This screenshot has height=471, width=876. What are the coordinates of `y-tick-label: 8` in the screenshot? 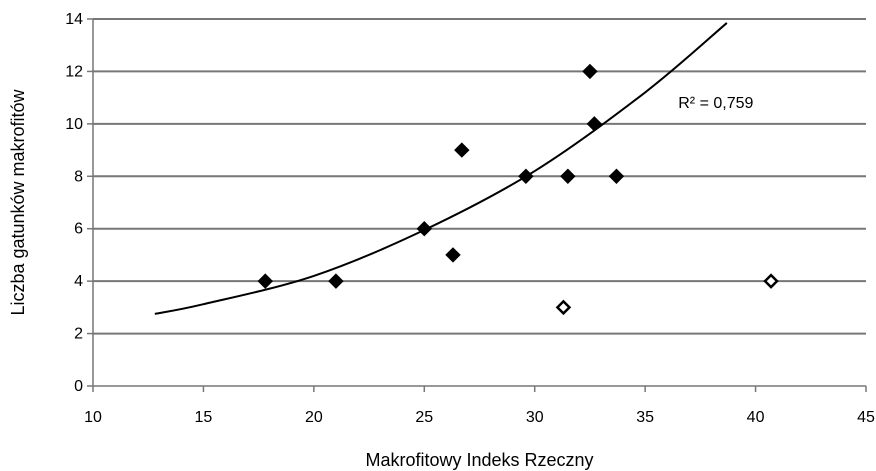 It's located at (78, 176).